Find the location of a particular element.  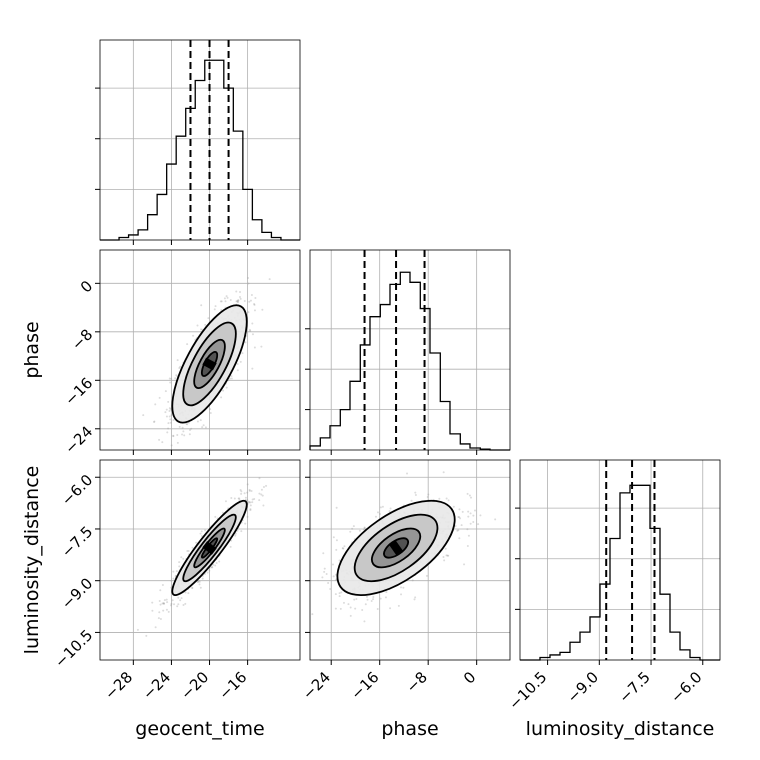

x-axis-title-luminosity-distance: luminosity_distance is located at coordinates (620, 729).